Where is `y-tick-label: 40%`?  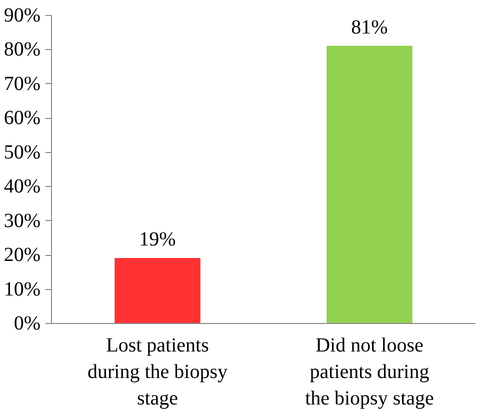 y-tick-label: 40% is located at coordinates (22, 187).